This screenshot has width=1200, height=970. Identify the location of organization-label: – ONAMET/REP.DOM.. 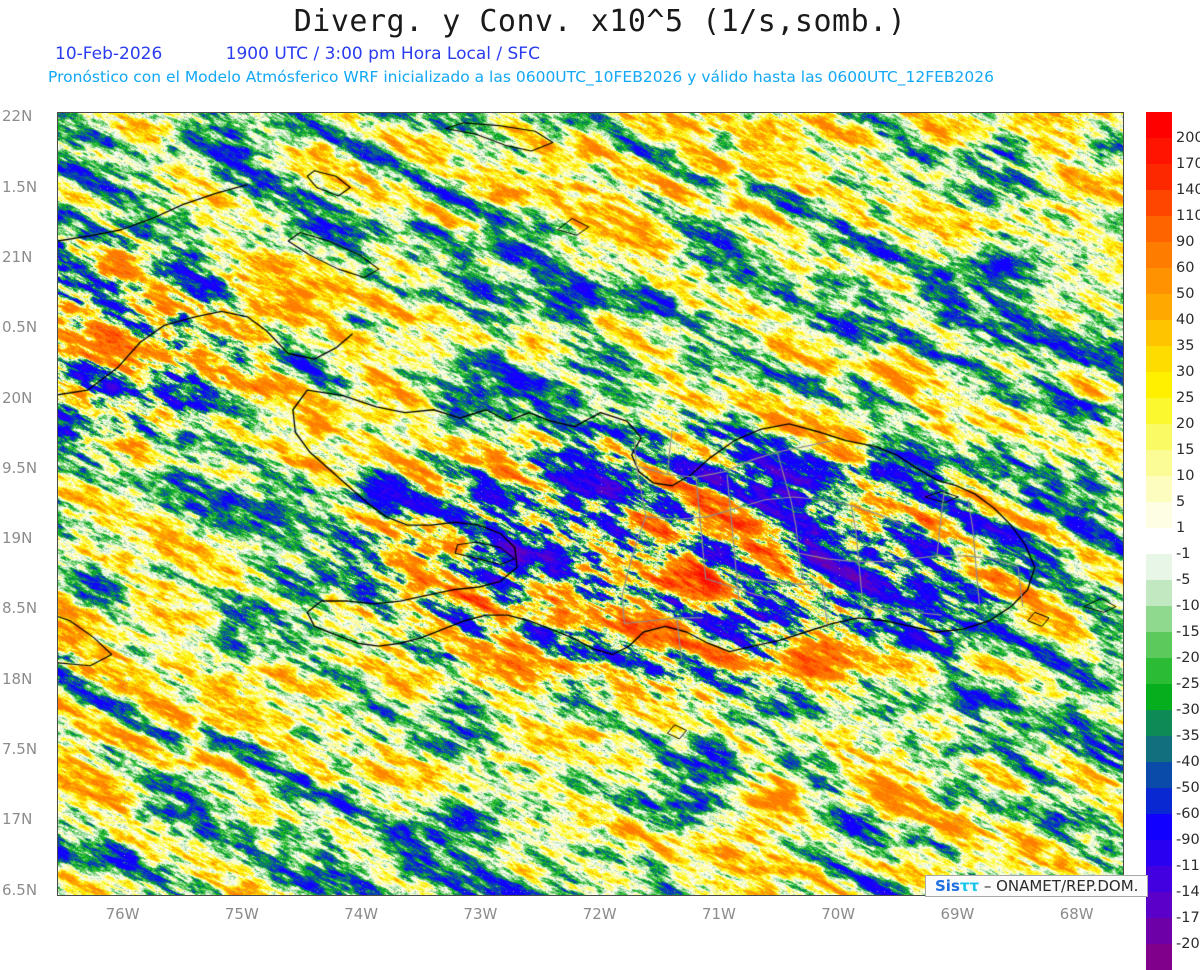
(1061, 886).